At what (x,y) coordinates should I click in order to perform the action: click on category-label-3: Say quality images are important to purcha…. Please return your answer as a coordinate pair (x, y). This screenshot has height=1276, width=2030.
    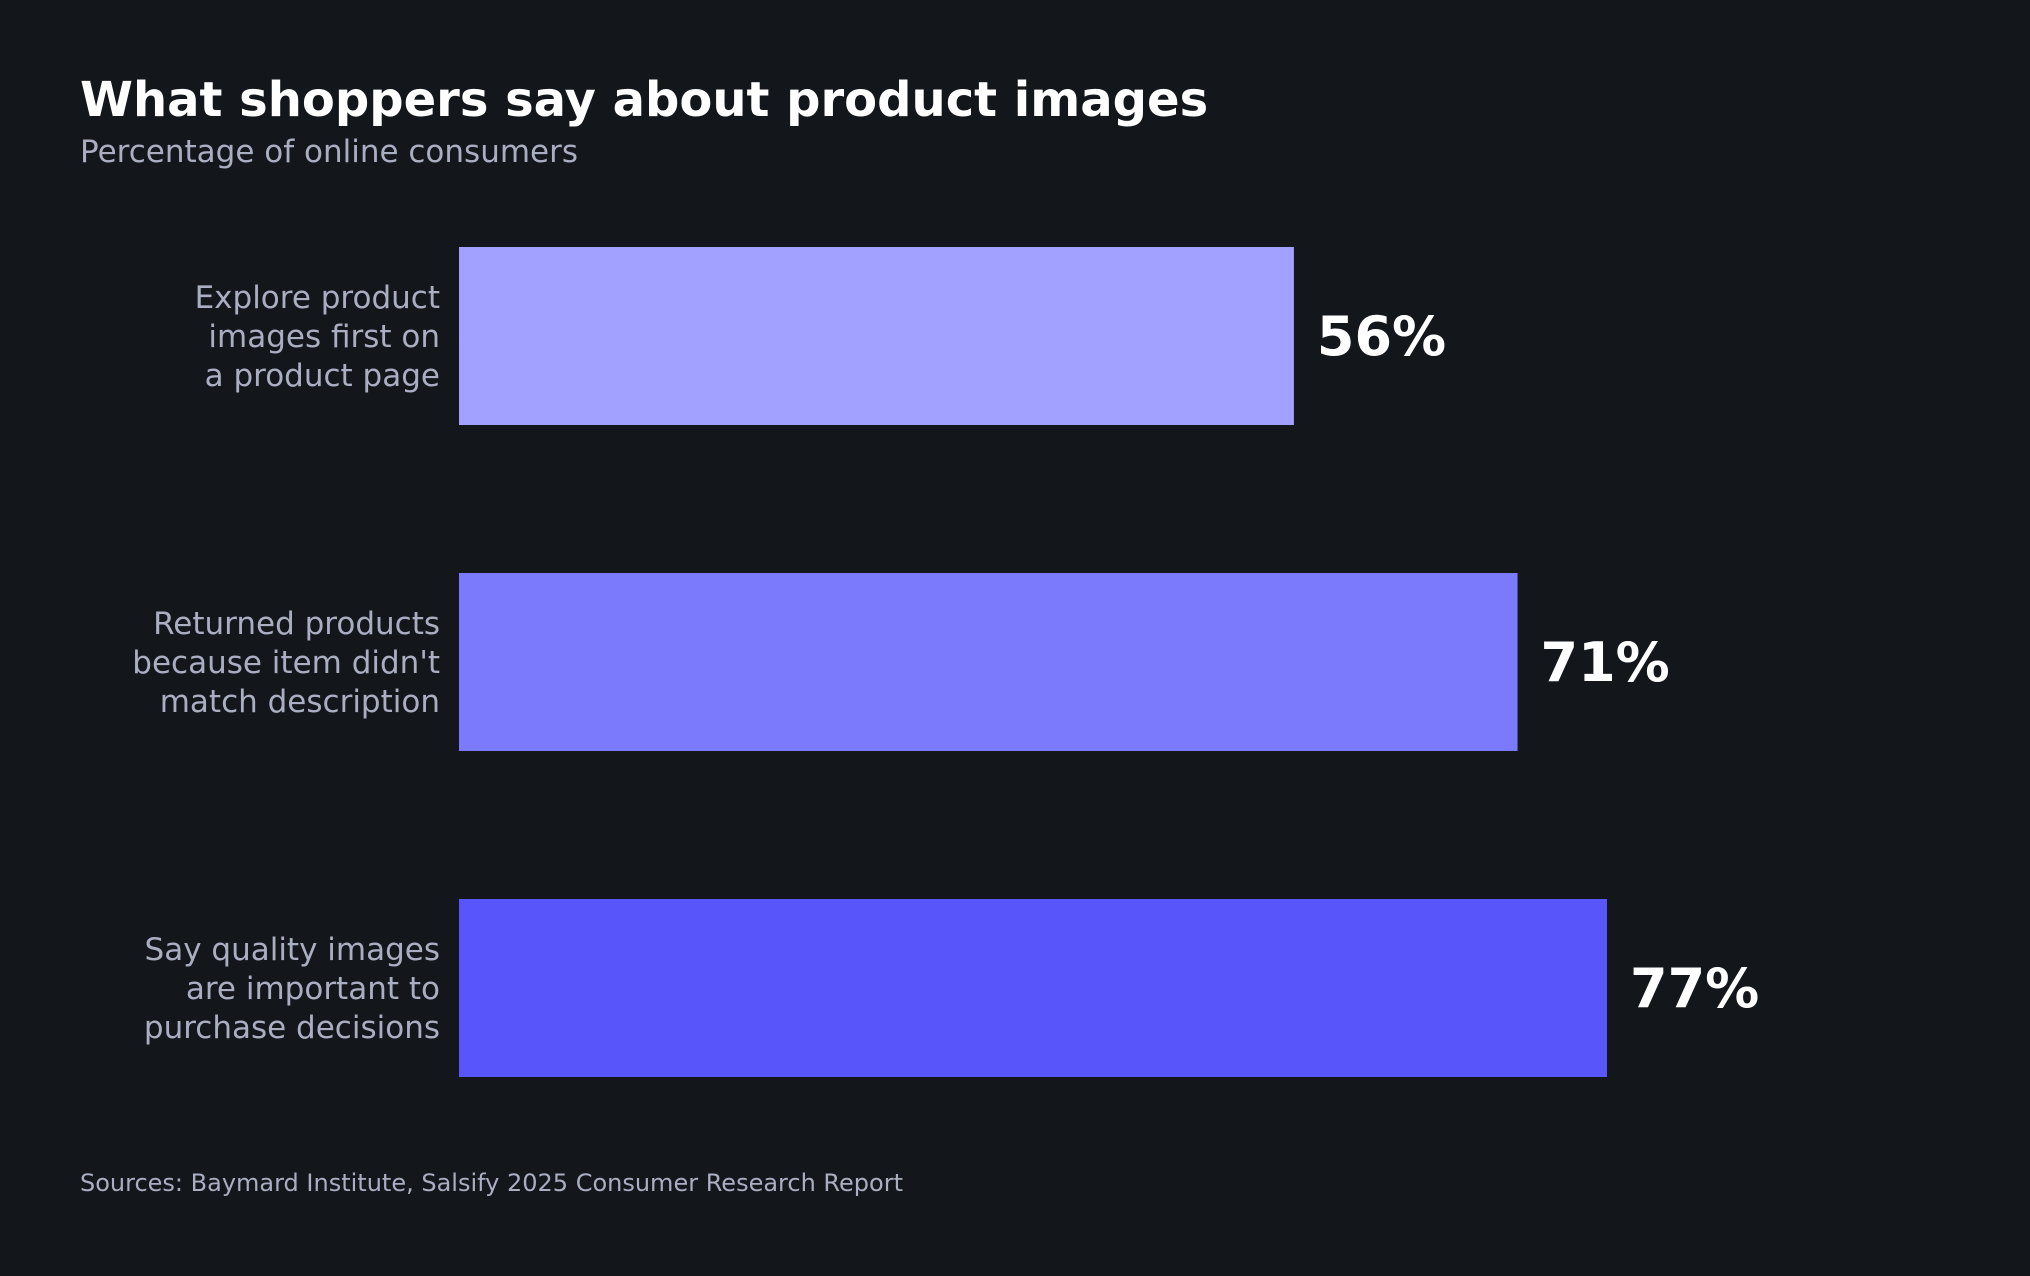
    Looking at the image, I should click on (292, 989).